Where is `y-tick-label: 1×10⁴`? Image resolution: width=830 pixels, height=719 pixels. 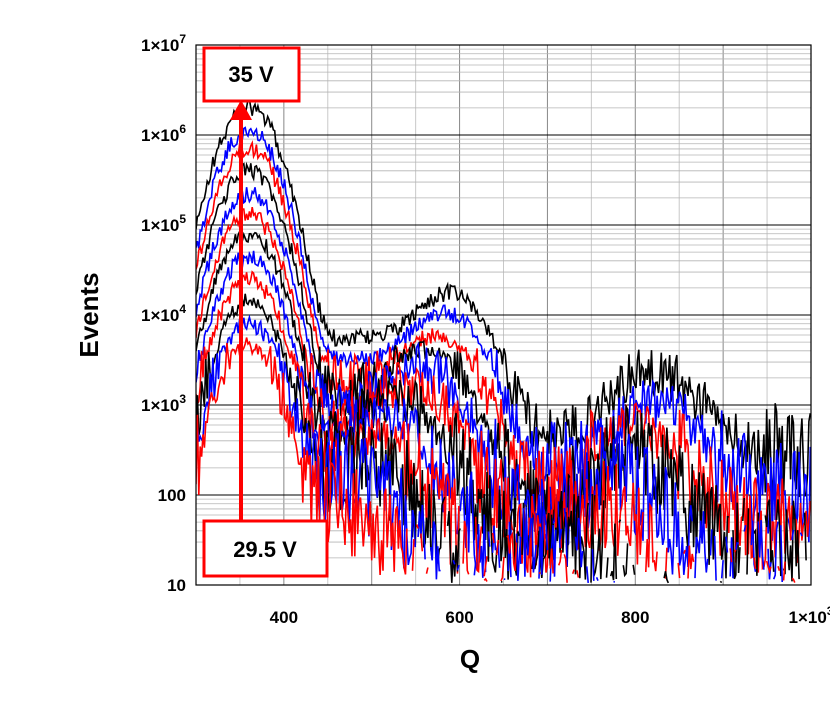 y-tick-label: 1×10⁴ is located at coordinates (163, 313).